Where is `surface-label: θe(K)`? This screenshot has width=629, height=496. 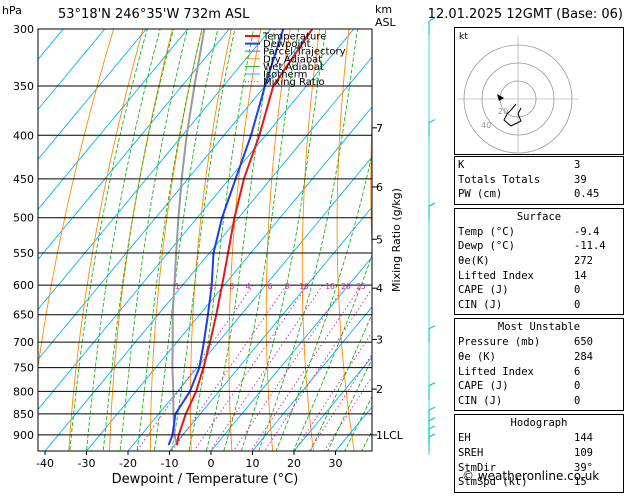 surface-label: θe(K) is located at coordinates (474, 261).